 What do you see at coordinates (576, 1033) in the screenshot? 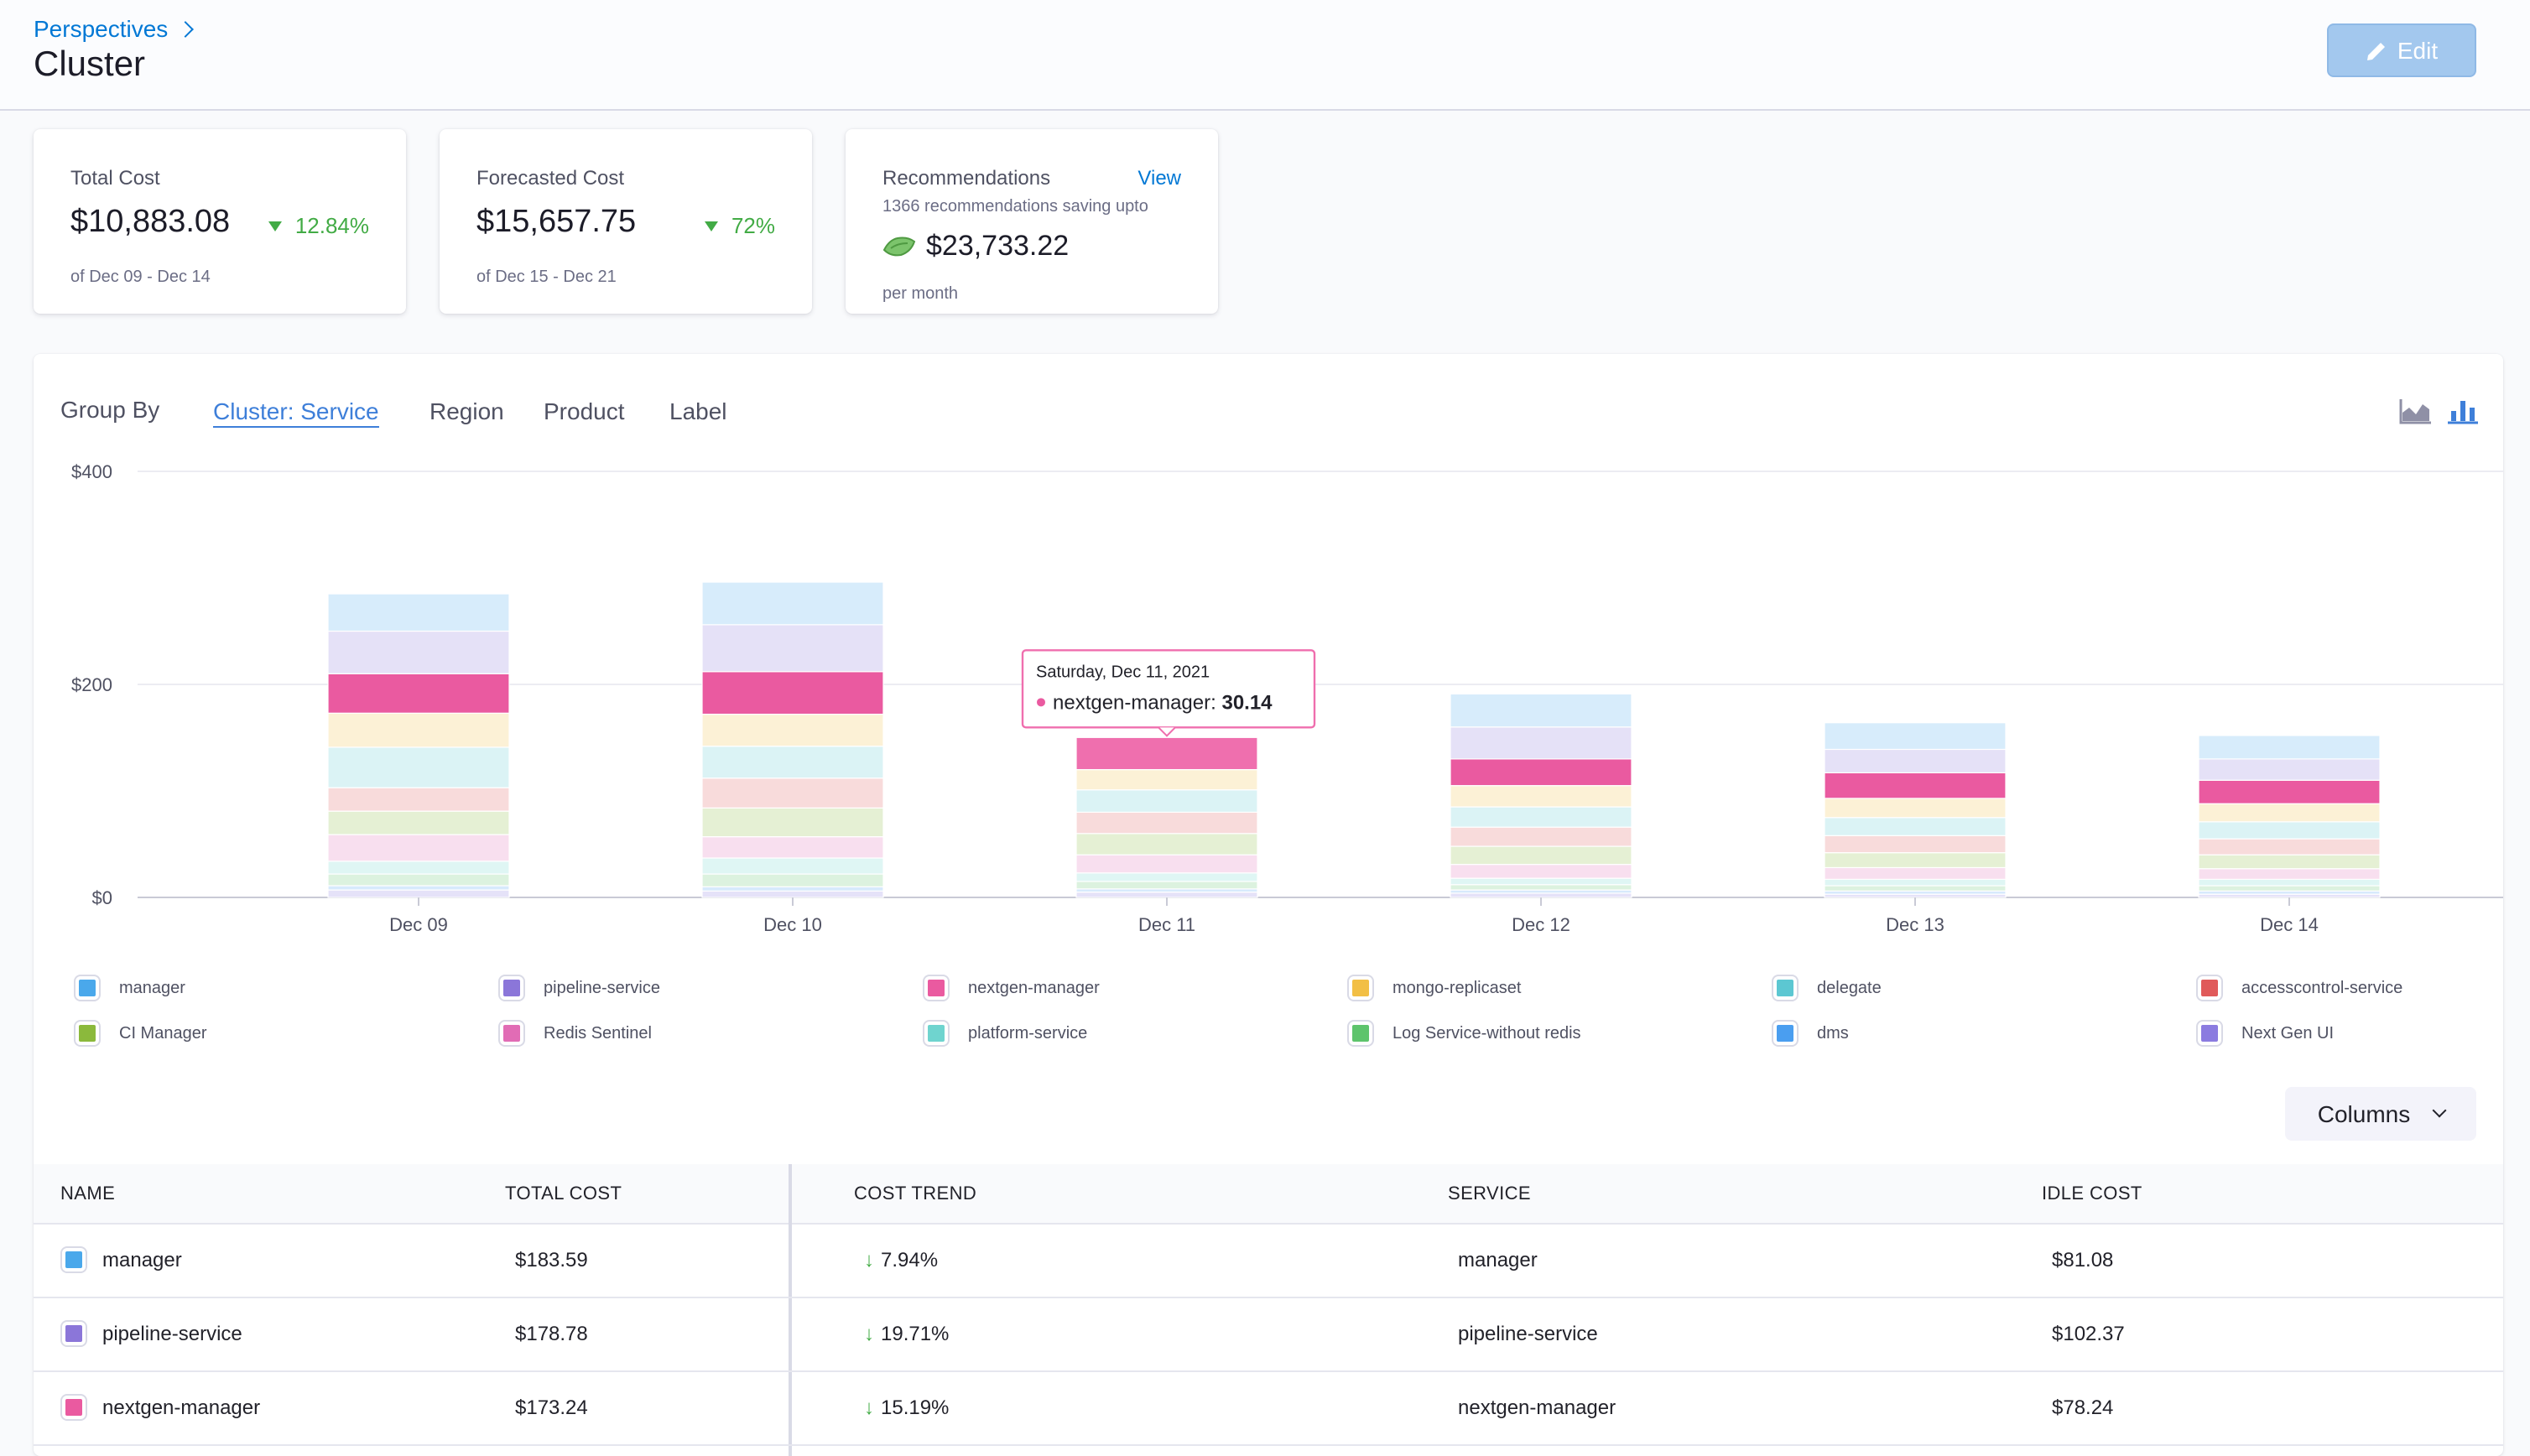
I see `legend-item: Redis Sentinel` at bounding box center [576, 1033].